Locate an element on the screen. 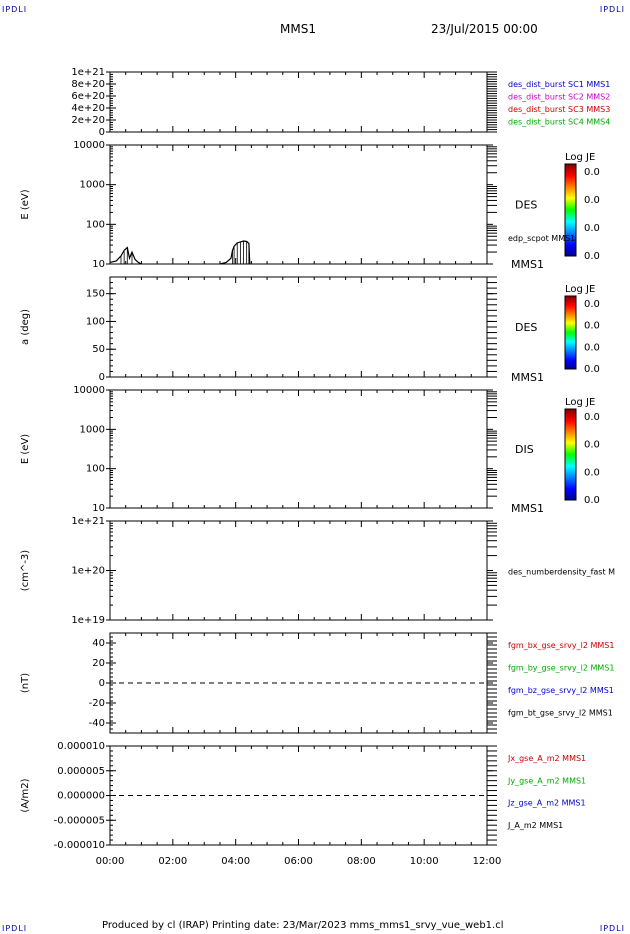  legend-entry: des_dist_burst SC3 MMS3 is located at coordinates (559, 109).